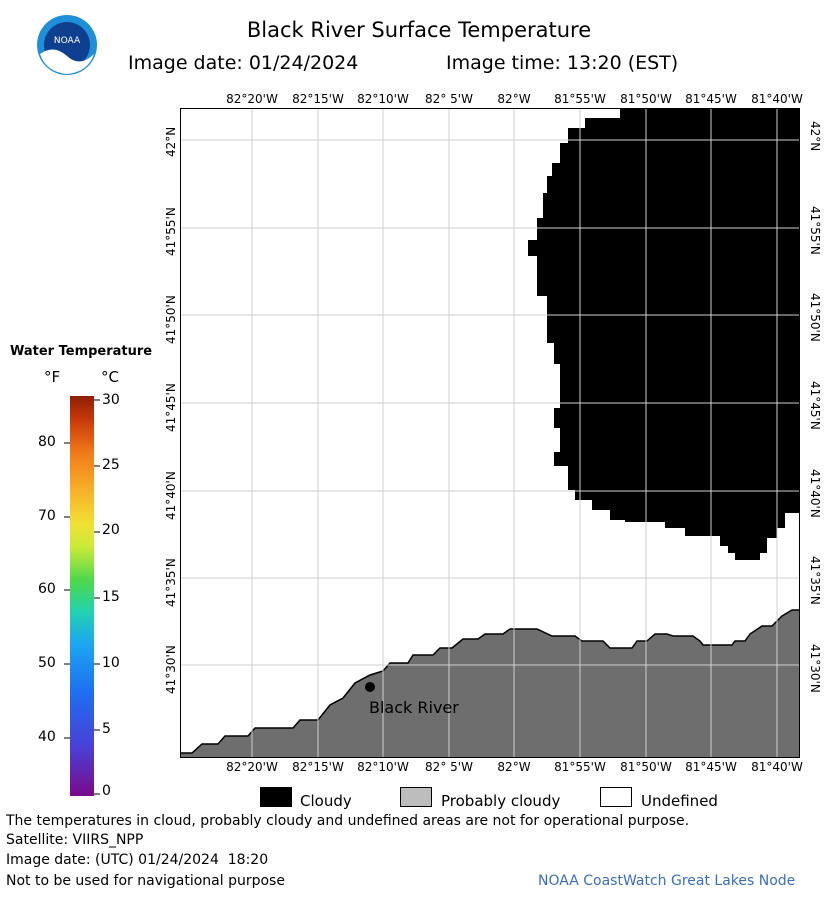  I want to click on utc-date: Image date: (UTC) 01/24/2024 18:20, so click(137, 860).